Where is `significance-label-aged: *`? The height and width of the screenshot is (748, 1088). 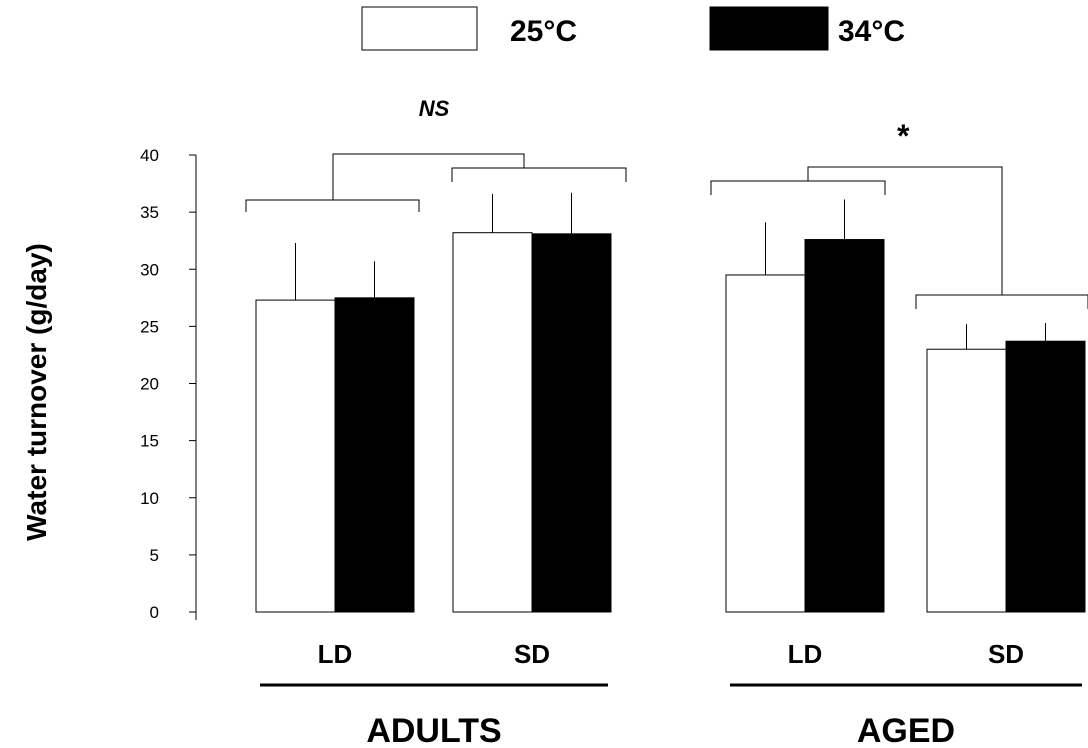 significance-label-aged: * is located at coordinates (903, 136).